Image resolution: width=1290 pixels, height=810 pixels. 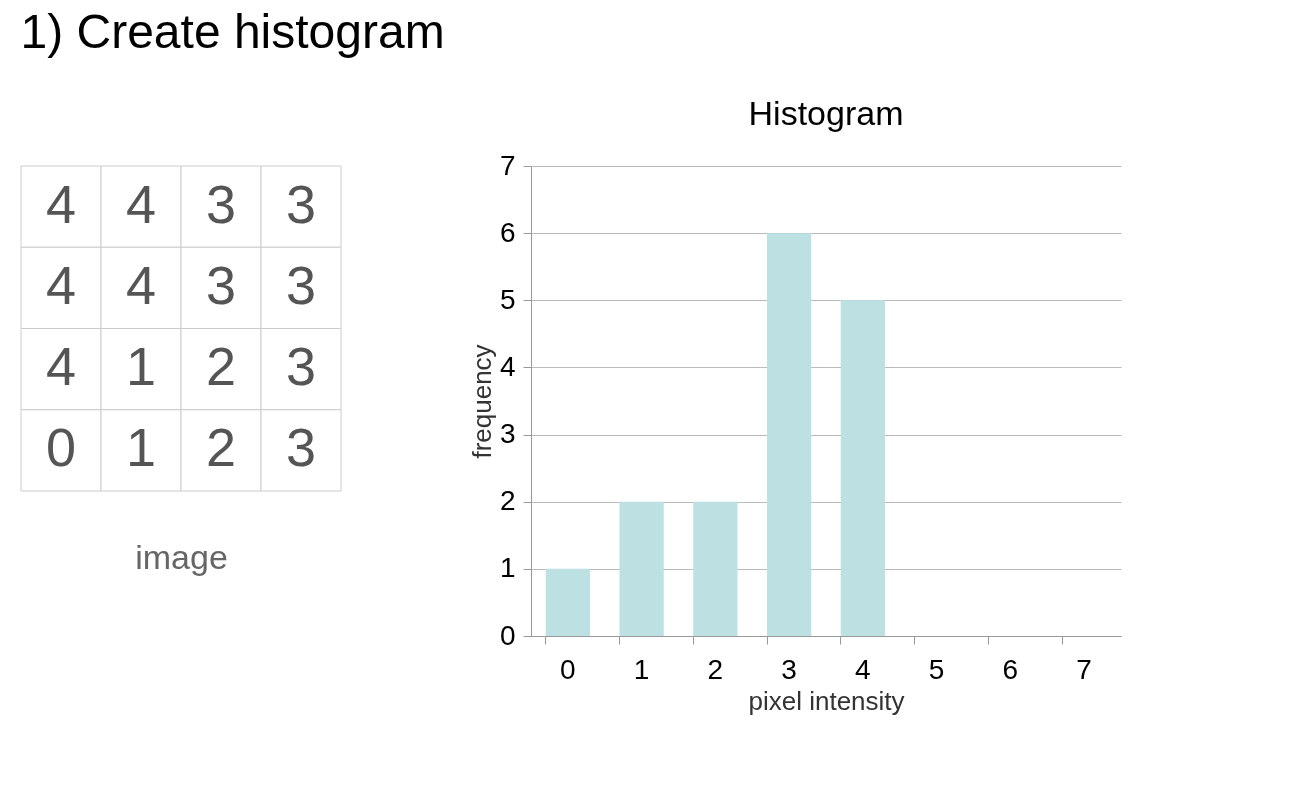 What do you see at coordinates (507, 232) in the screenshot?
I see `y-tick-label: 6` at bounding box center [507, 232].